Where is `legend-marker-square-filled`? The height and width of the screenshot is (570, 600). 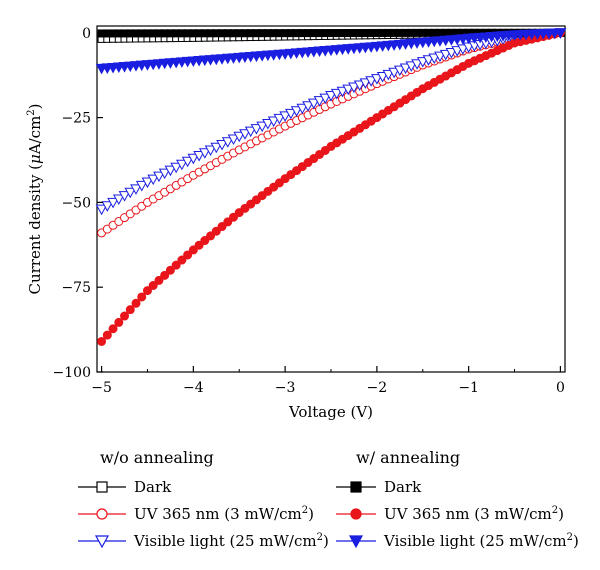 legend-marker-square-filled is located at coordinates (356, 487).